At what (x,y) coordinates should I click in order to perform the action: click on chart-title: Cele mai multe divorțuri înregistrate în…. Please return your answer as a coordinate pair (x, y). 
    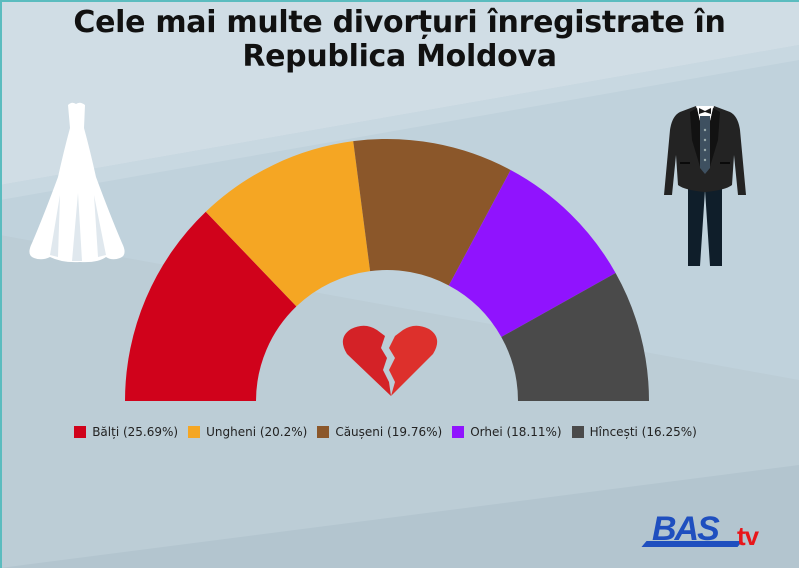
    Looking at the image, I should click on (399, 40).